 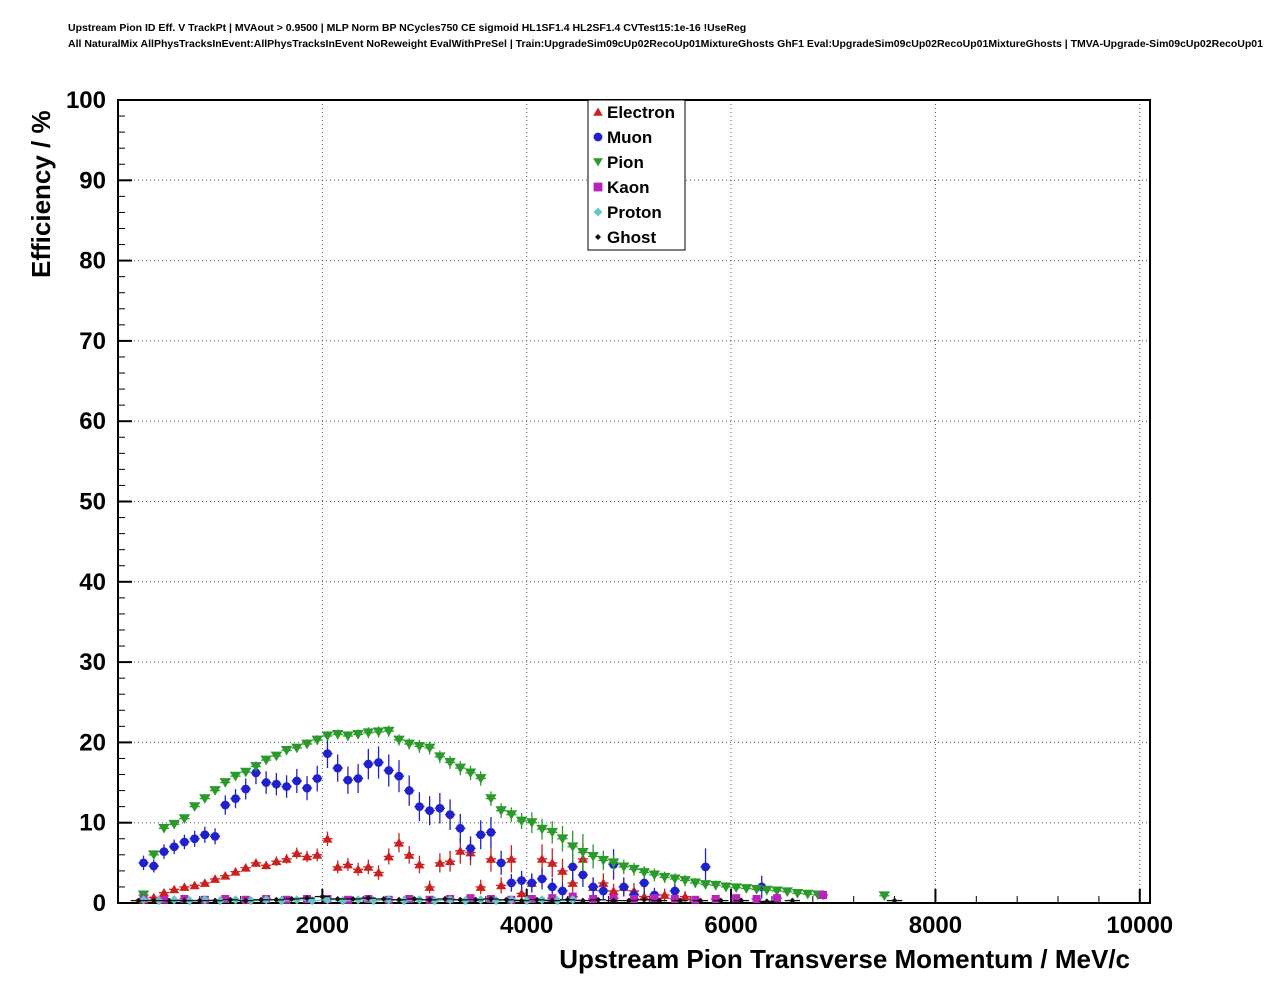 I want to click on legend-entry-electron: Electron, so click(x=634, y=112).